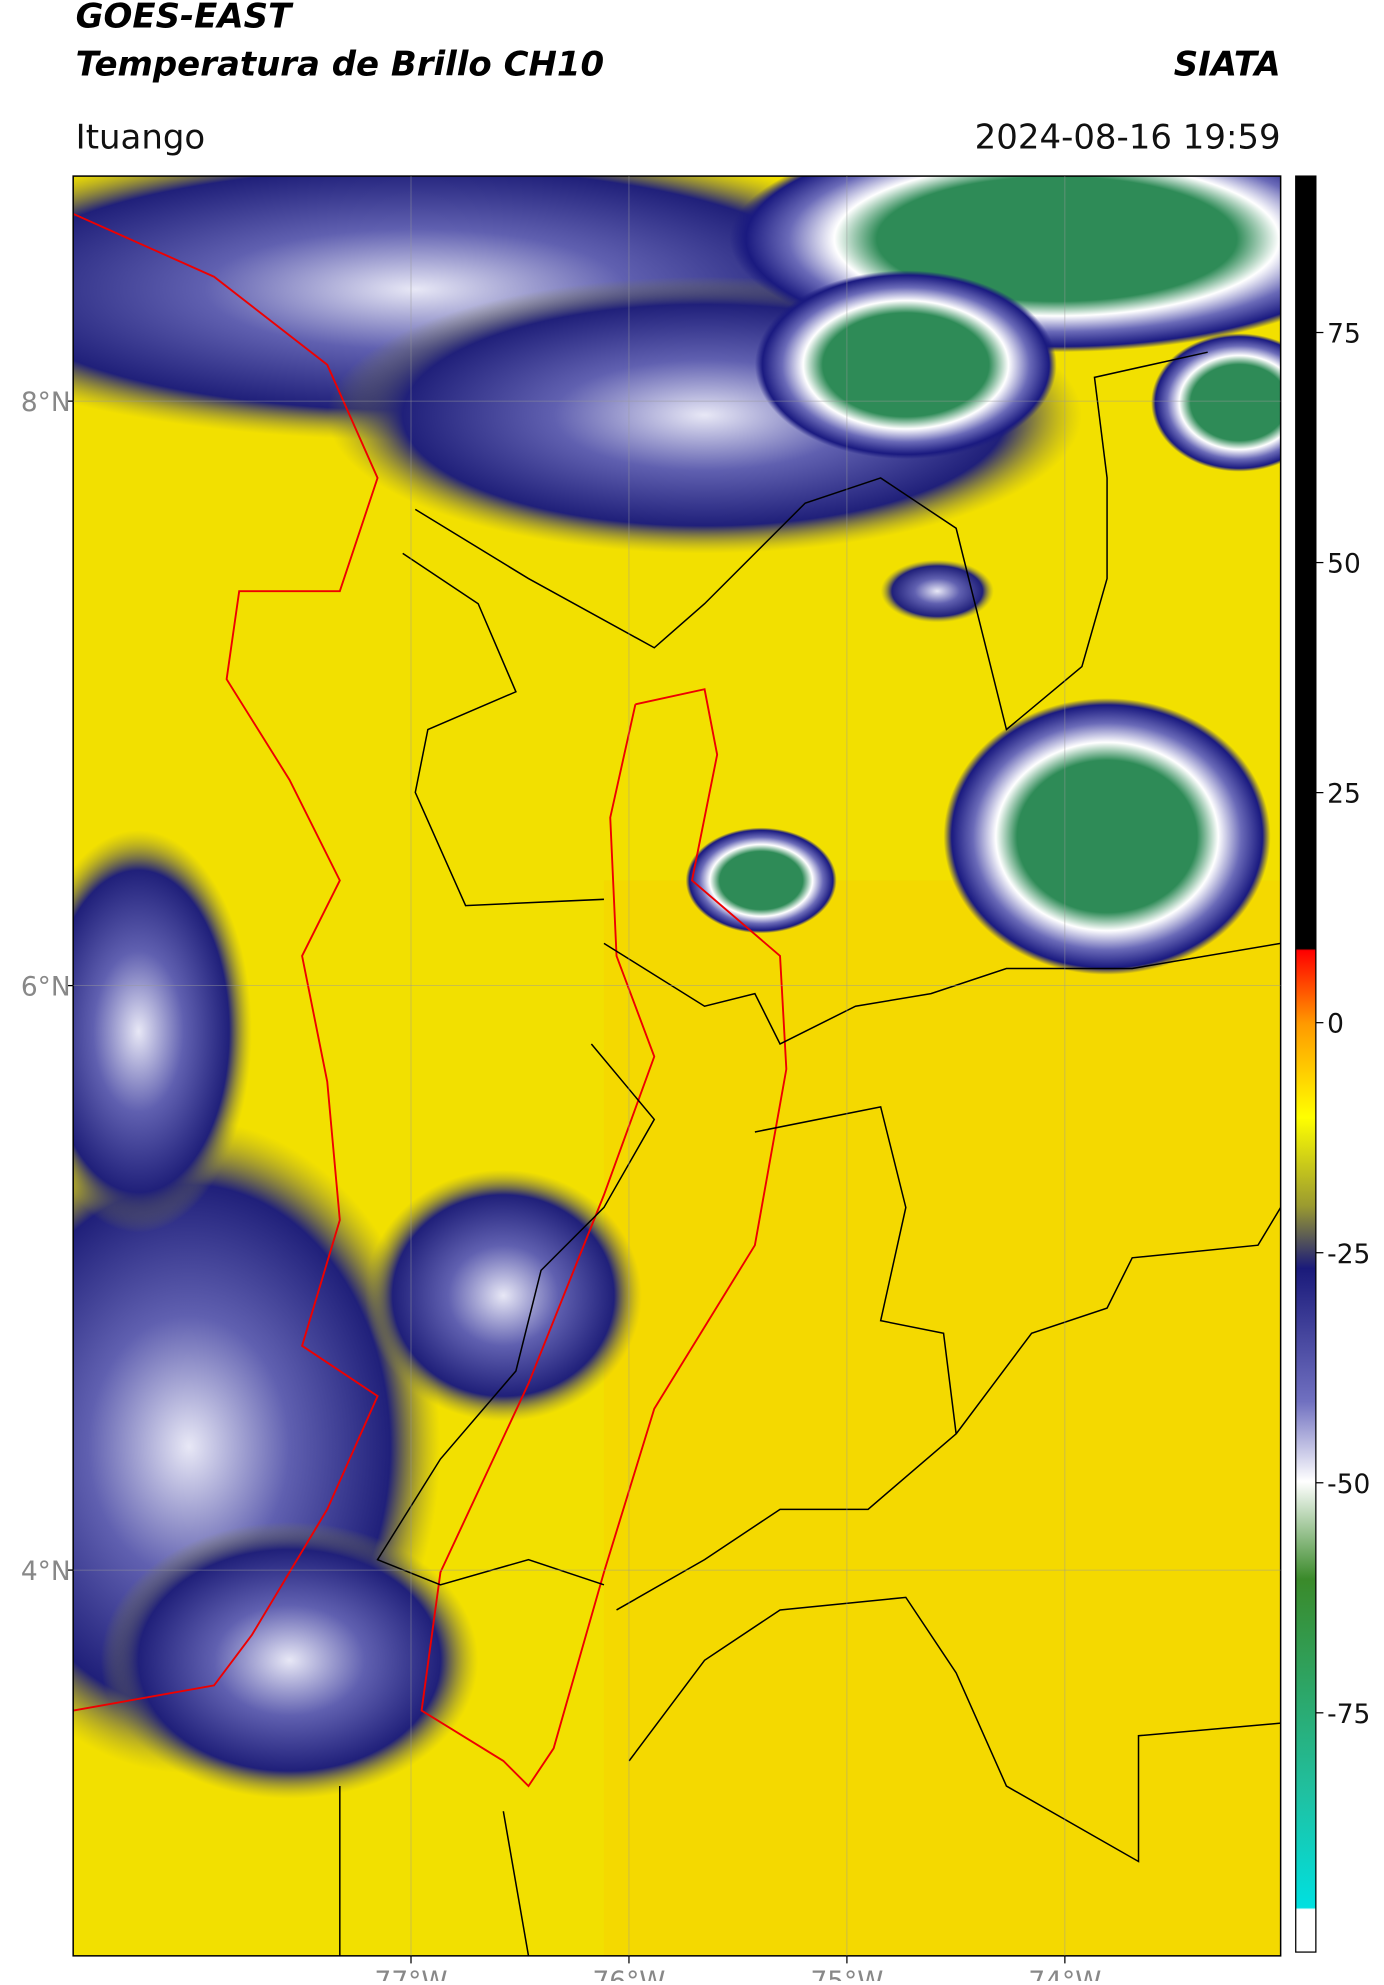 Image resolution: width=1384 pixels, height=1985 pixels. I want to click on location: Ituango, so click(141, 137).